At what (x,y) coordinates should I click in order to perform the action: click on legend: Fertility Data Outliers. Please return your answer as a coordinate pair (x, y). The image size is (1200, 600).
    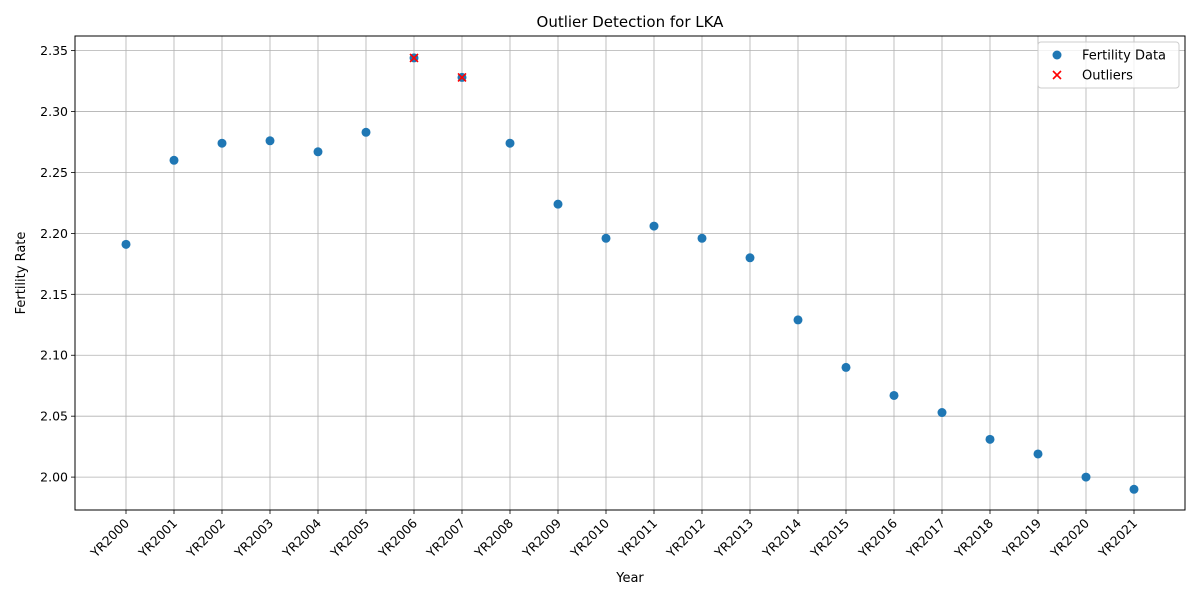
    Looking at the image, I should click on (1108, 65).